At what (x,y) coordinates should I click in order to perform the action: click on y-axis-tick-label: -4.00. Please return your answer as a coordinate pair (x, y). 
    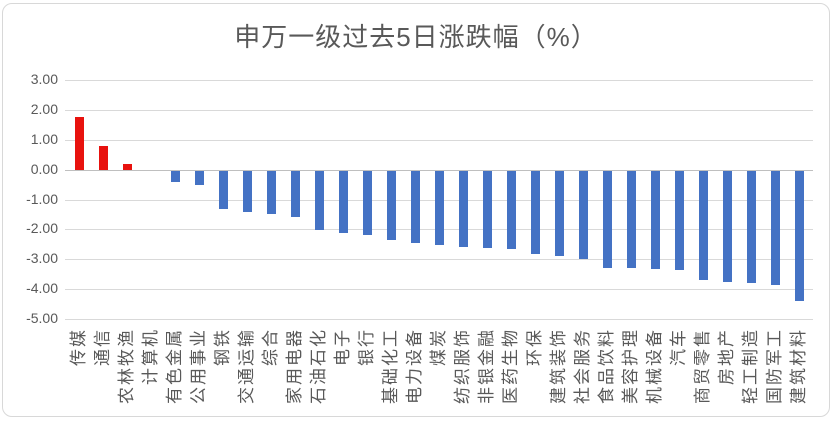
    Looking at the image, I should click on (42, 288).